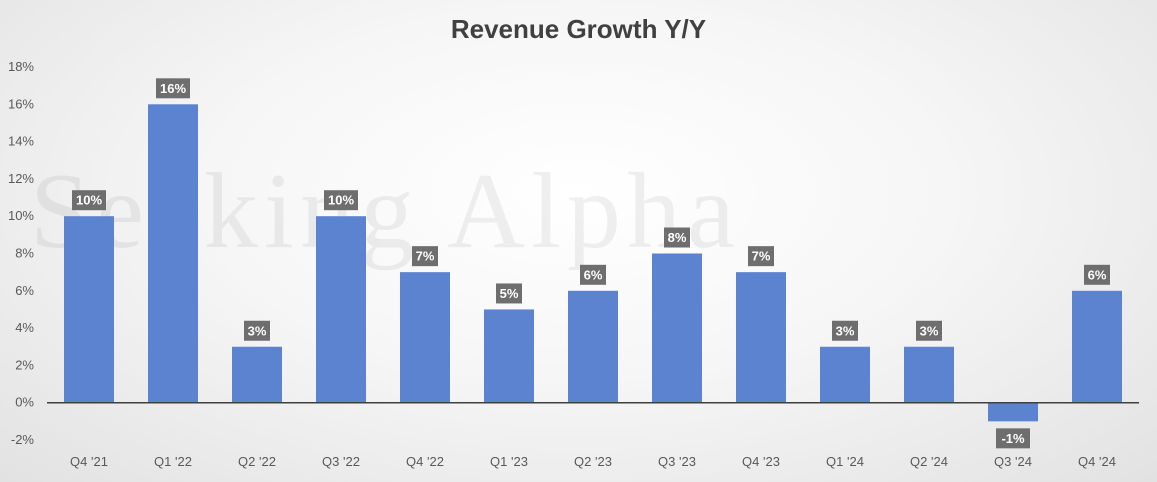 The width and height of the screenshot is (1157, 482). What do you see at coordinates (425, 461) in the screenshot?
I see `x-tick-label: Q4 '22` at bounding box center [425, 461].